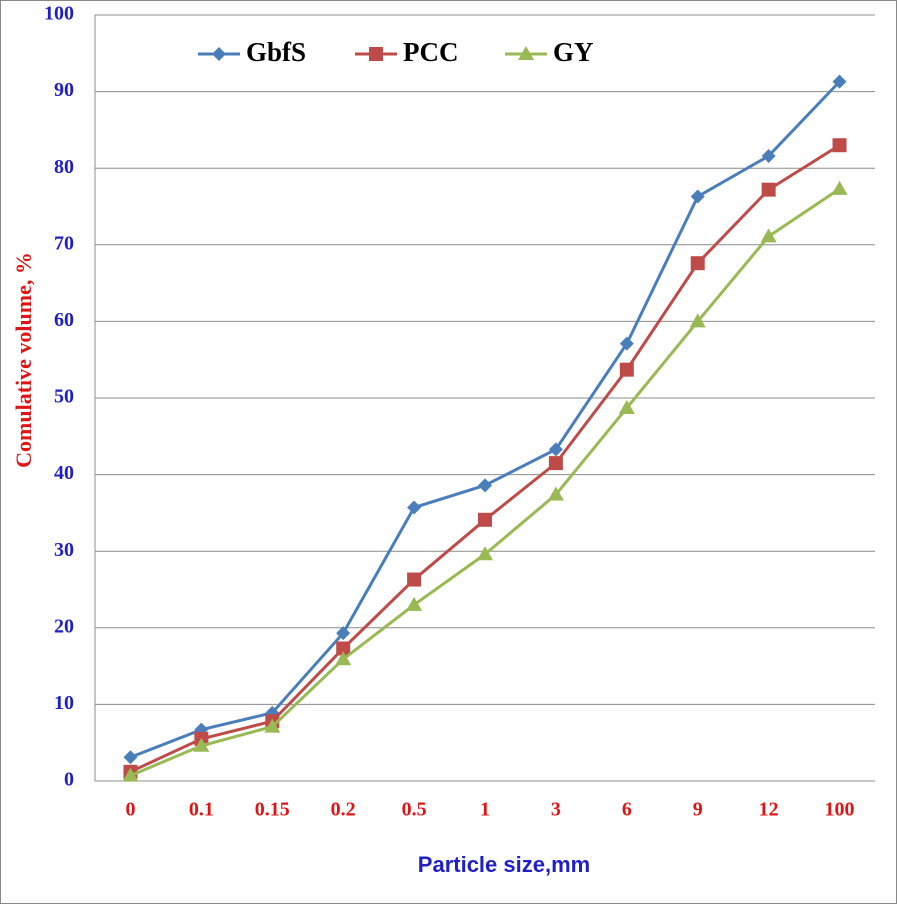 The width and height of the screenshot is (897, 904). Describe the element at coordinates (64, 550) in the screenshot. I see `y-tick-label: 30` at that location.